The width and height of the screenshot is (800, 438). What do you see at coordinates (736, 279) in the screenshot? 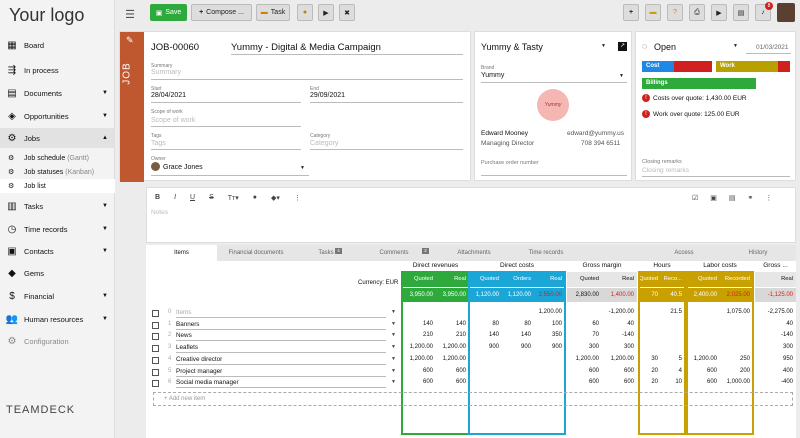
I see `column-header: Recorded` at bounding box center [736, 279].